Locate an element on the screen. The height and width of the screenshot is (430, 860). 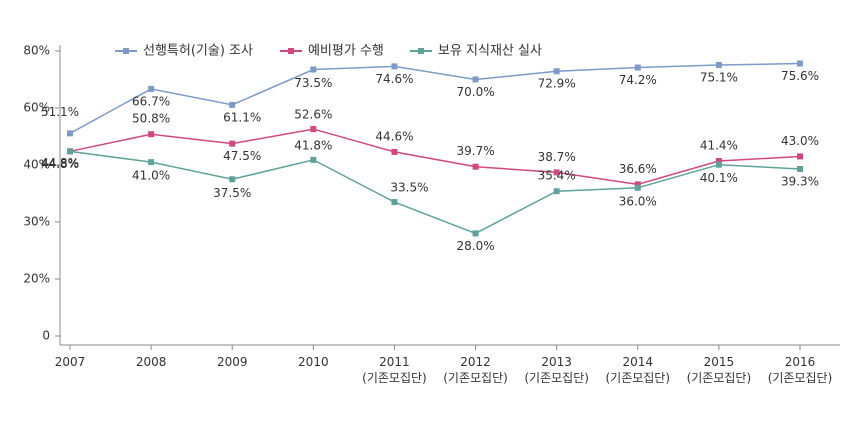
y-tick-label: 0 is located at coordinates (46, 336).